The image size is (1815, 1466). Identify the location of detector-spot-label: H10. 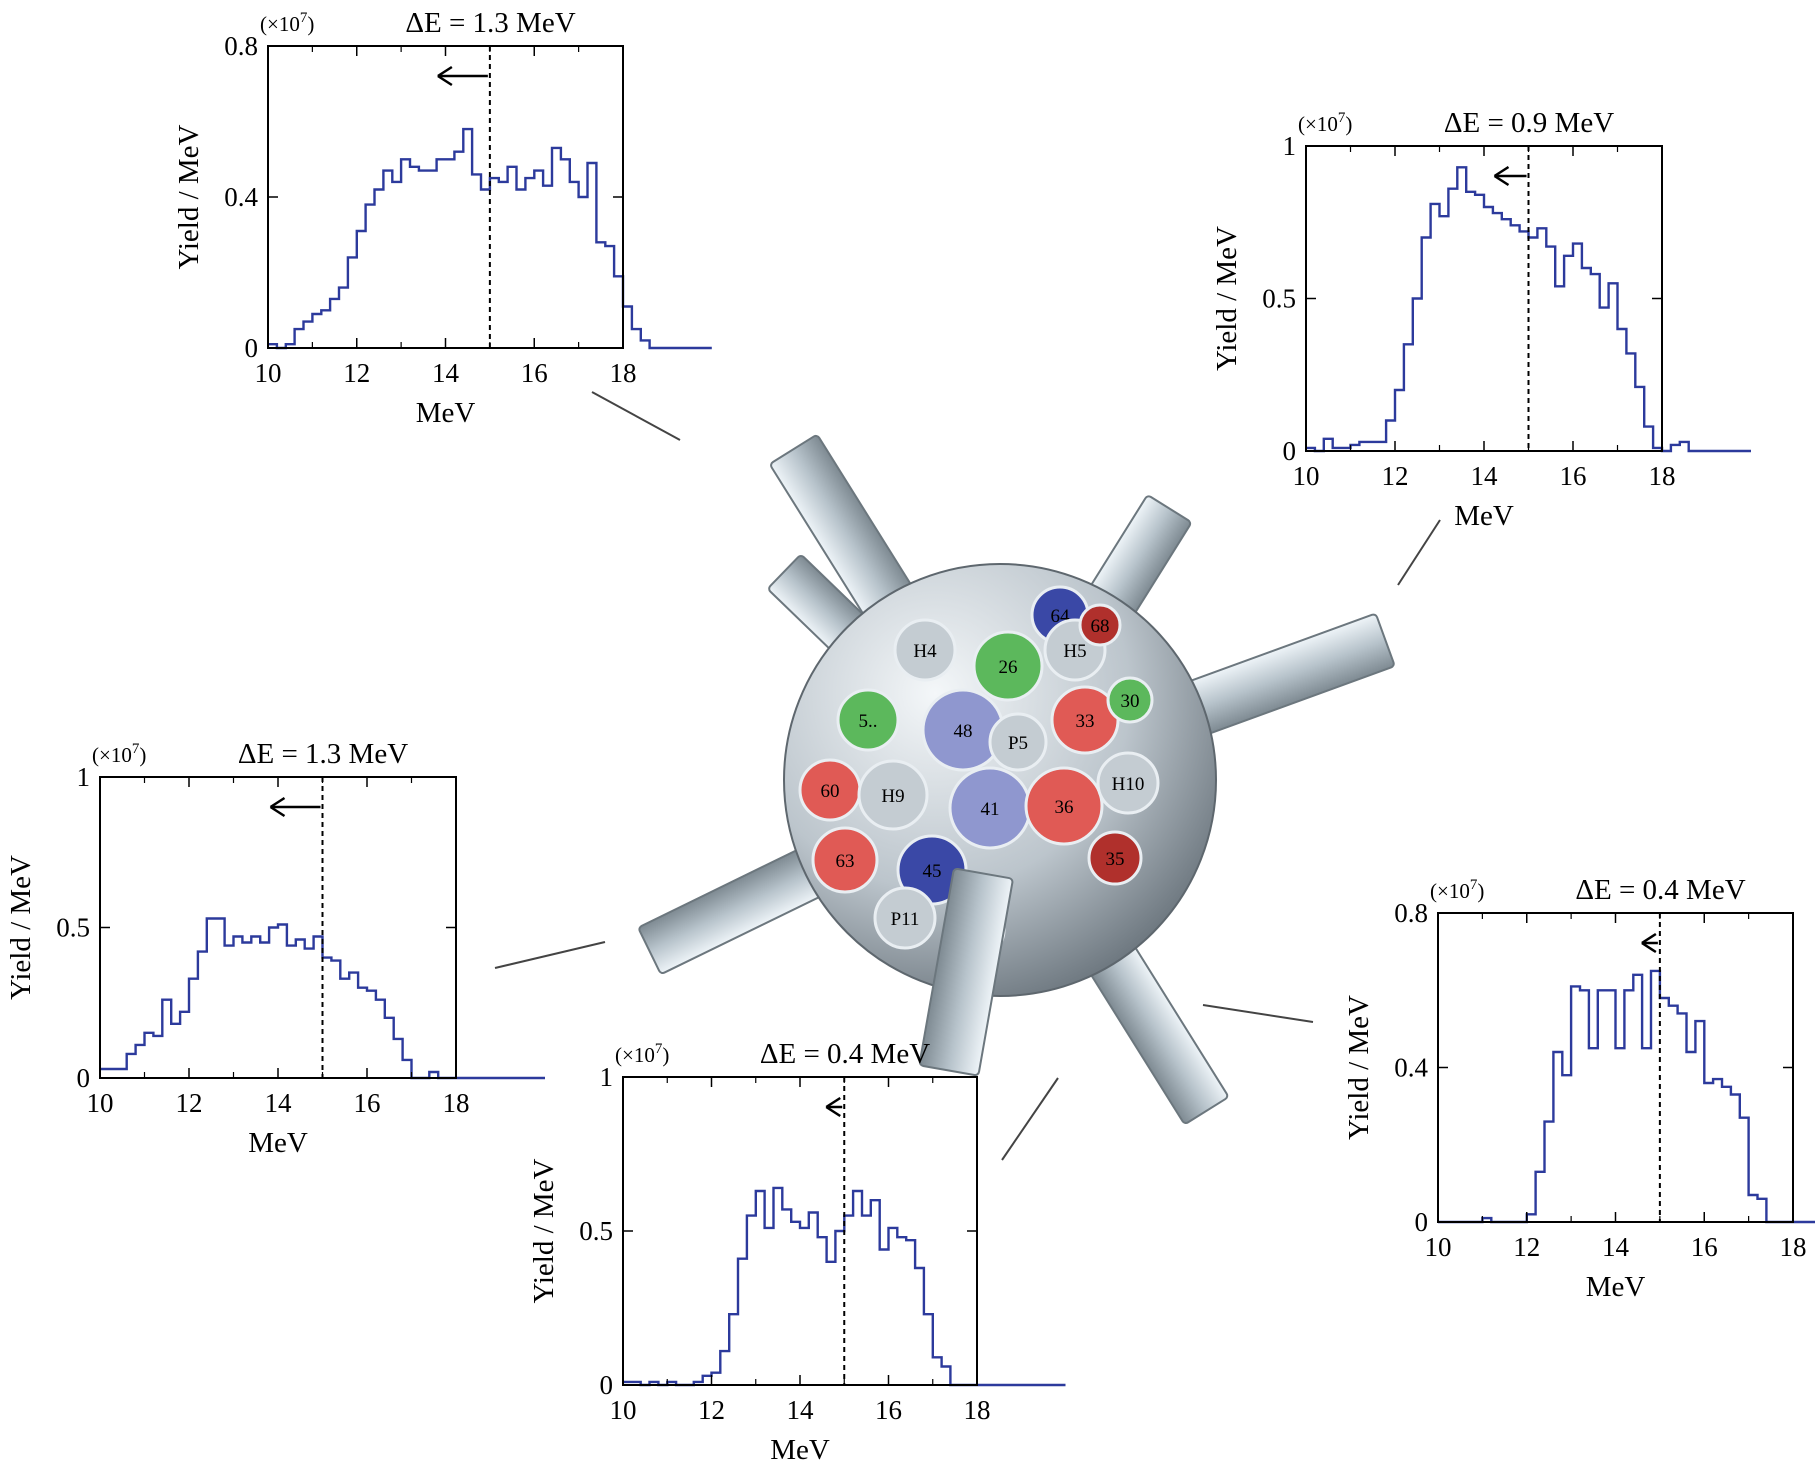
(1128, 784).